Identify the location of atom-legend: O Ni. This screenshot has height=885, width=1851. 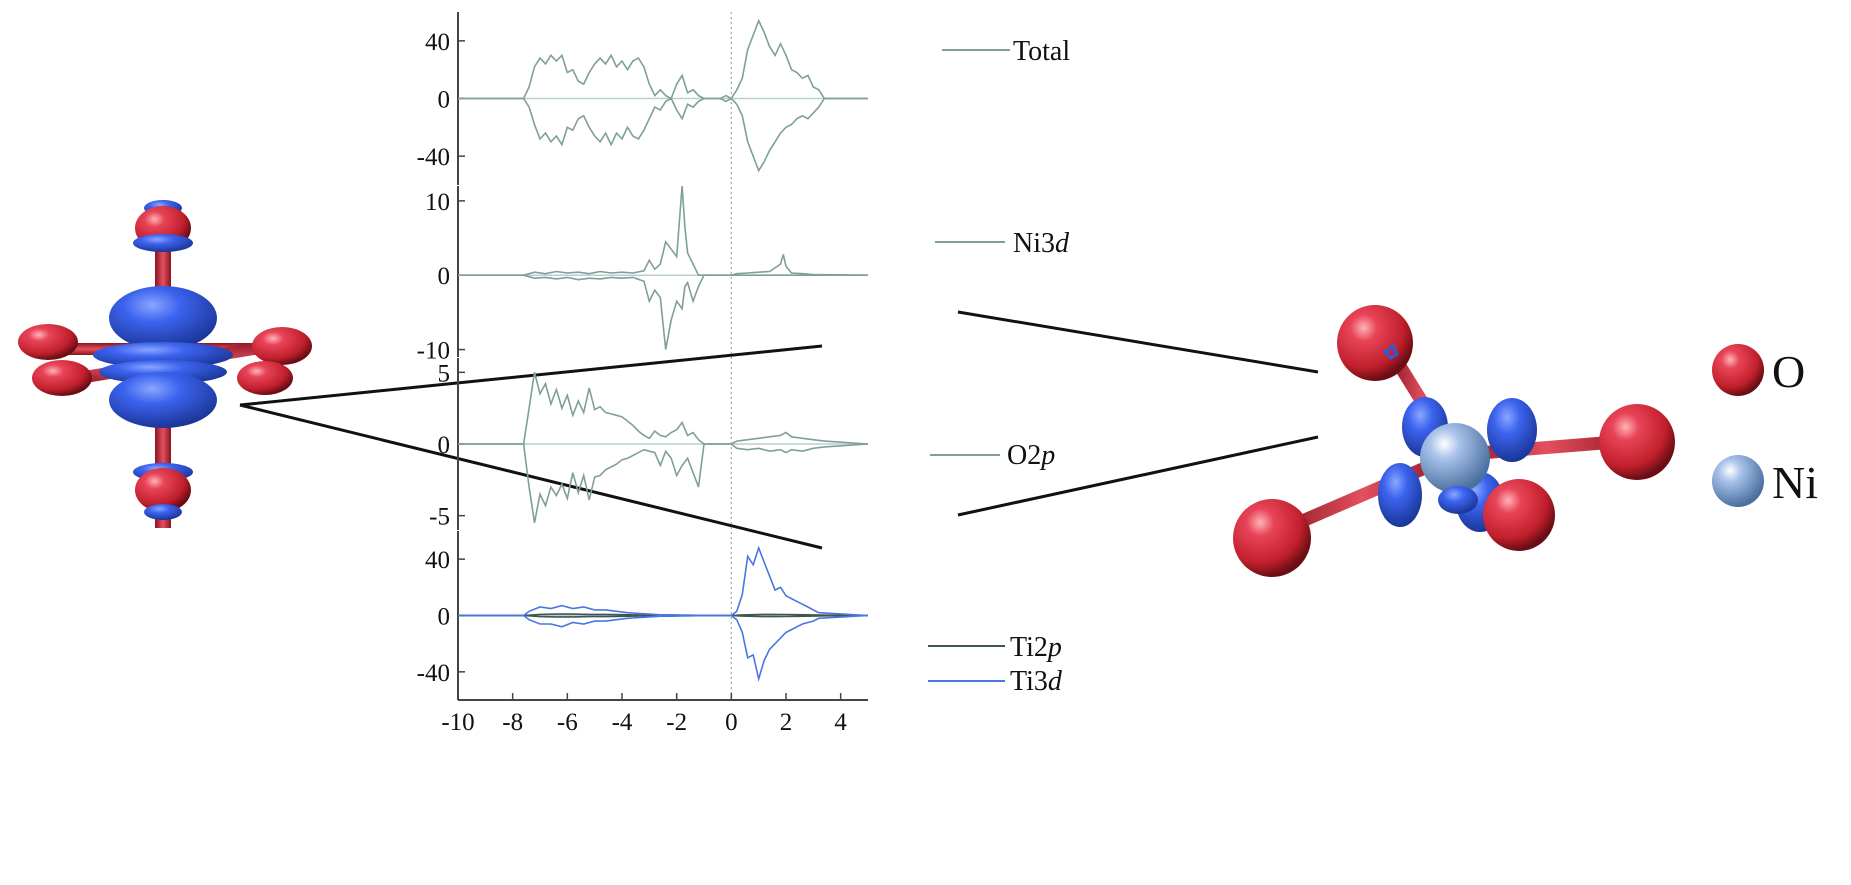
(1765, 426).